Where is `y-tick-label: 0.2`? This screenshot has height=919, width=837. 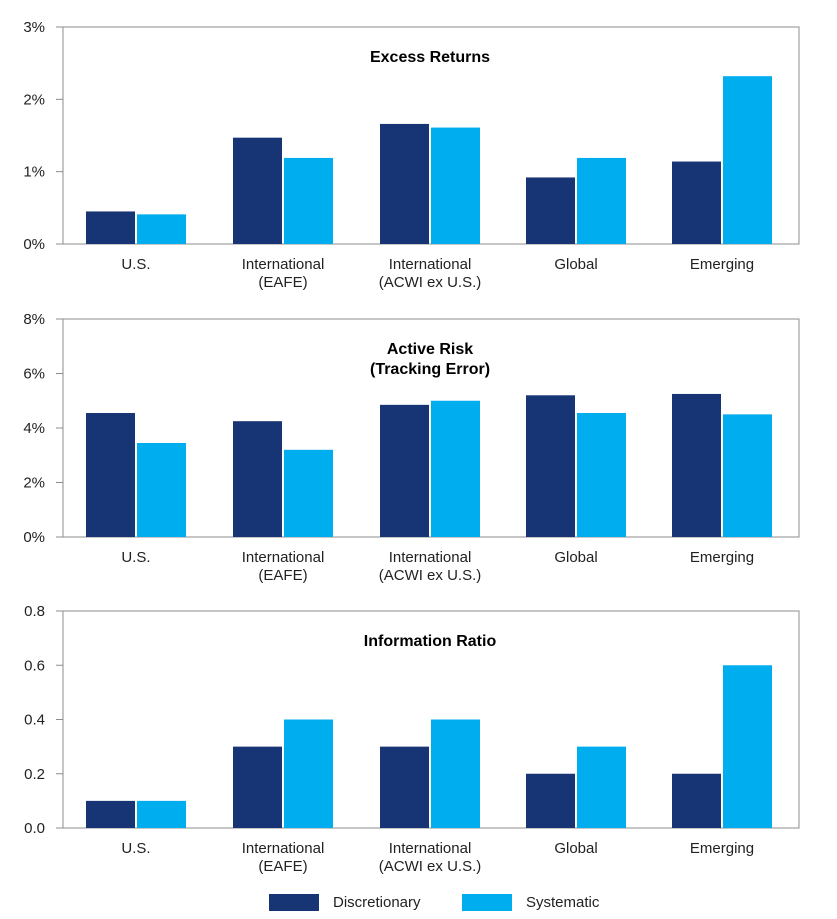
y-tick-label: 0.2 is located at coordinates (34, 774).